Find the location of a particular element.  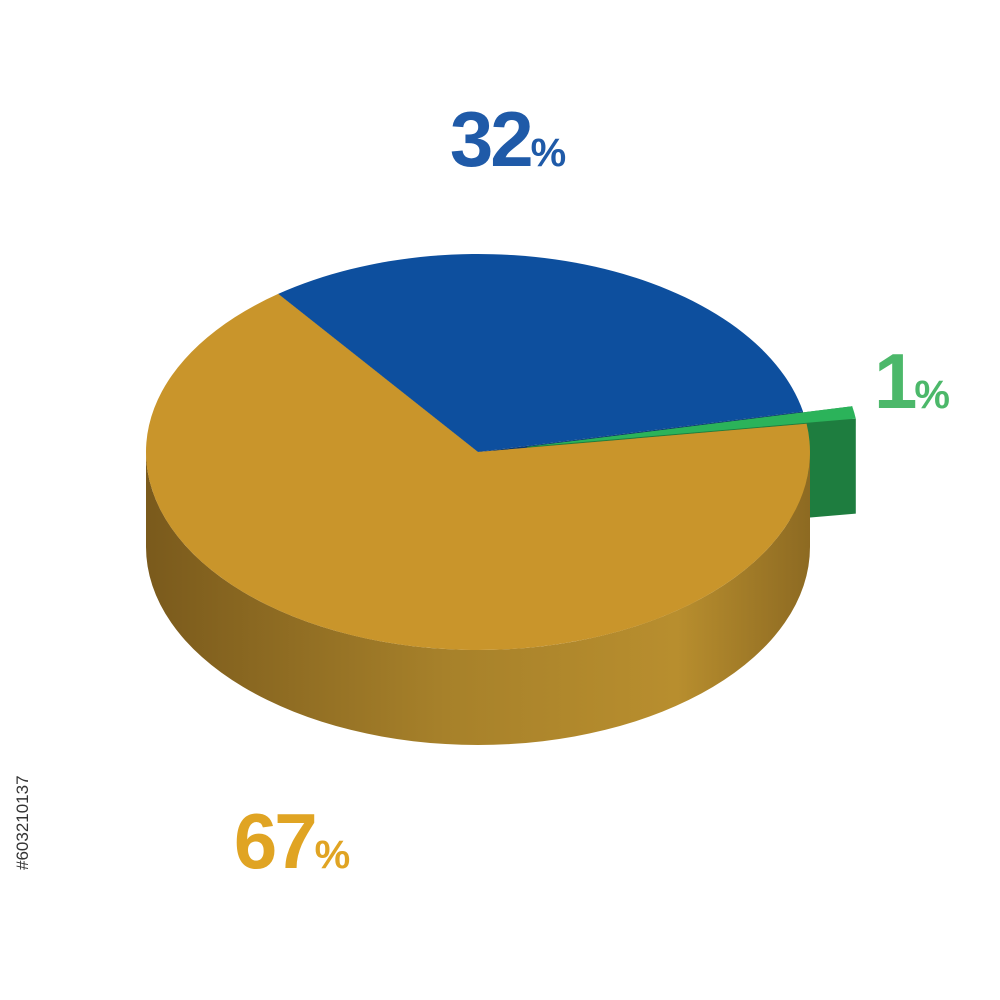

value-label: 67% is located at coordinates (292, 841).